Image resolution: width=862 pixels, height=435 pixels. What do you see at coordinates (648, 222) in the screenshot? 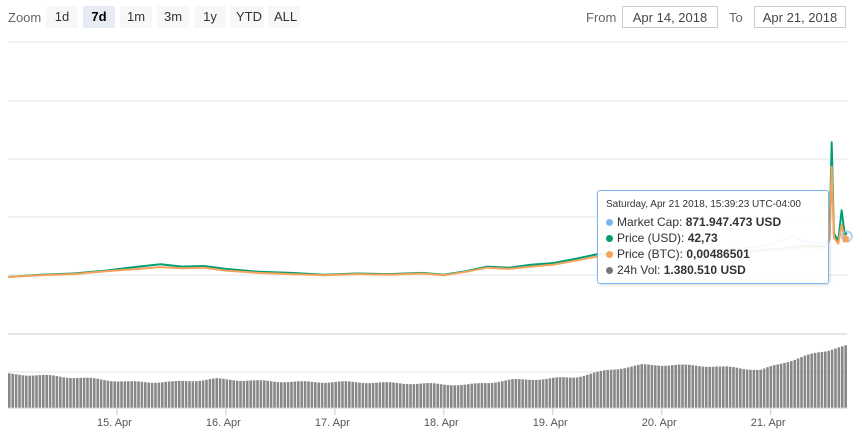
I see `tooltip-label: Market Cap` at bounding box center [648, 222].